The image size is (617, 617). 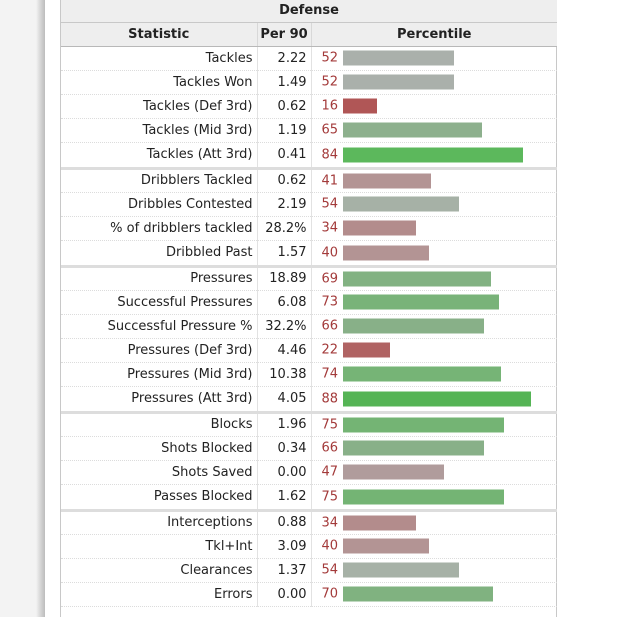 I want to click on table-row: Pressures (Att 3rd) 4.05 88, so click(x=309, y=400).